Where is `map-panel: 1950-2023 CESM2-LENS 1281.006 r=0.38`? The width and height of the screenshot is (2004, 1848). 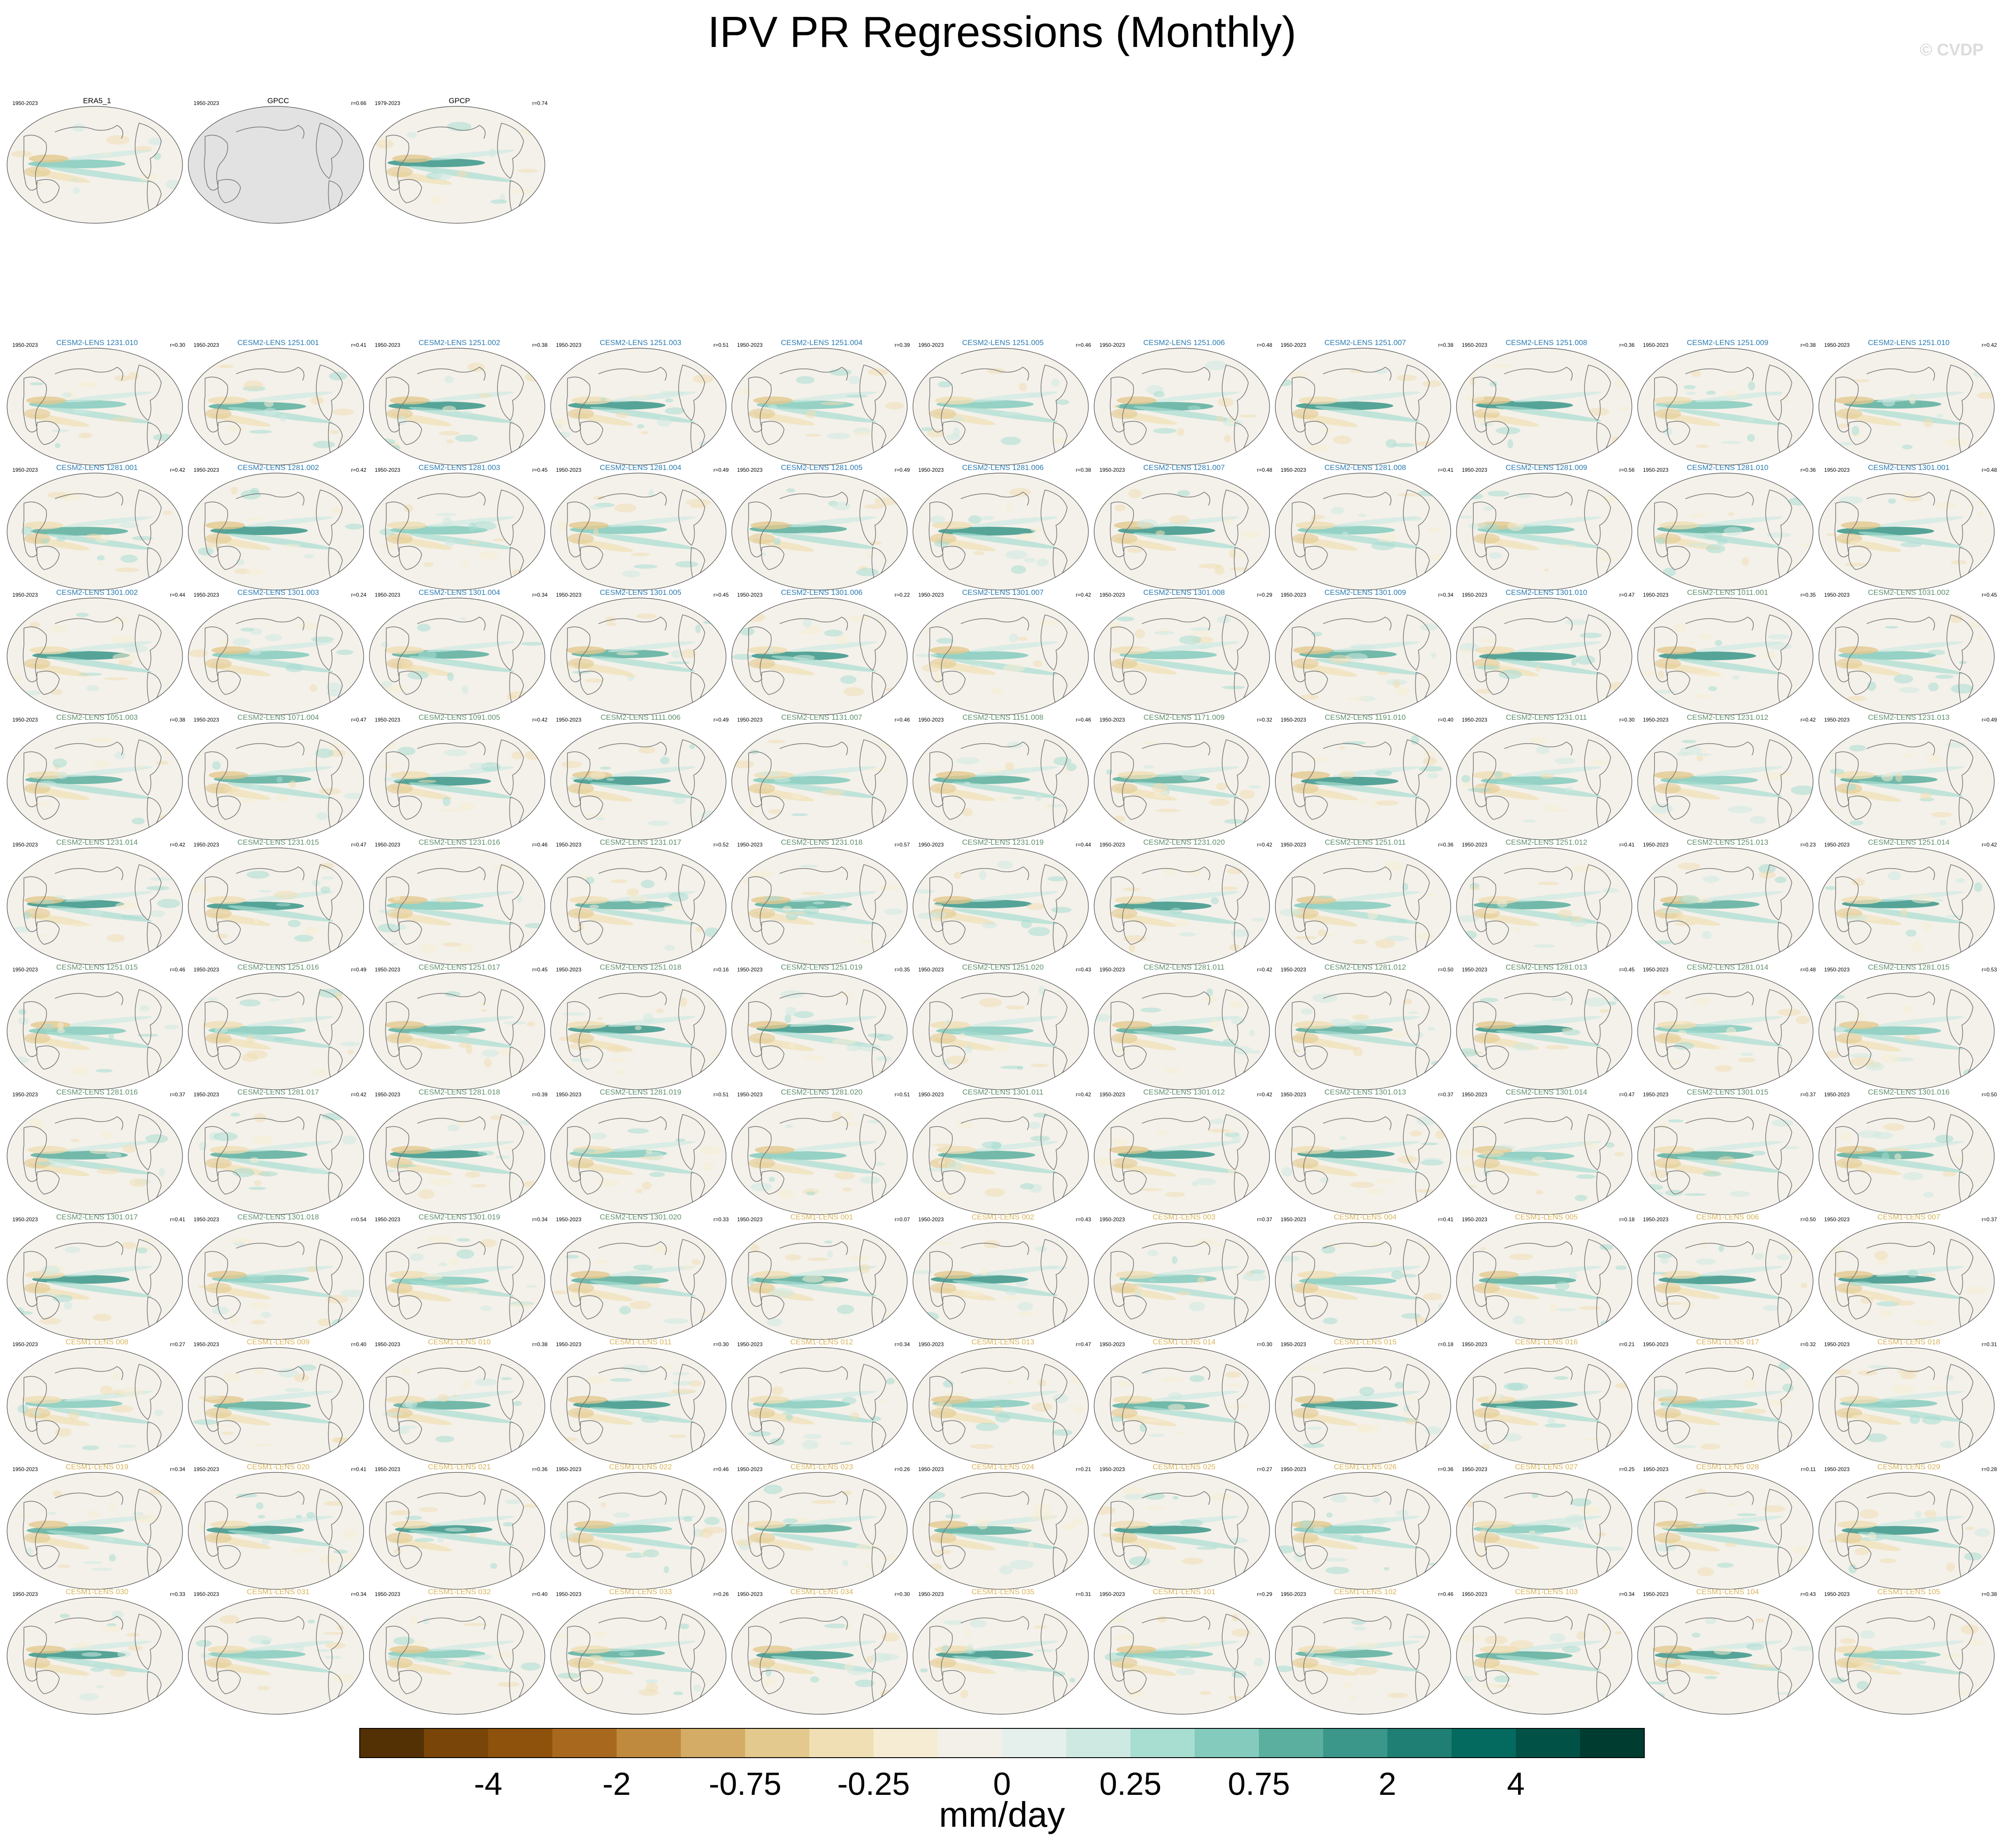 map-panel: 1950-2023 CESM2-LENS 1281.006 r=0.38 is located at coordinates (1003, 527).